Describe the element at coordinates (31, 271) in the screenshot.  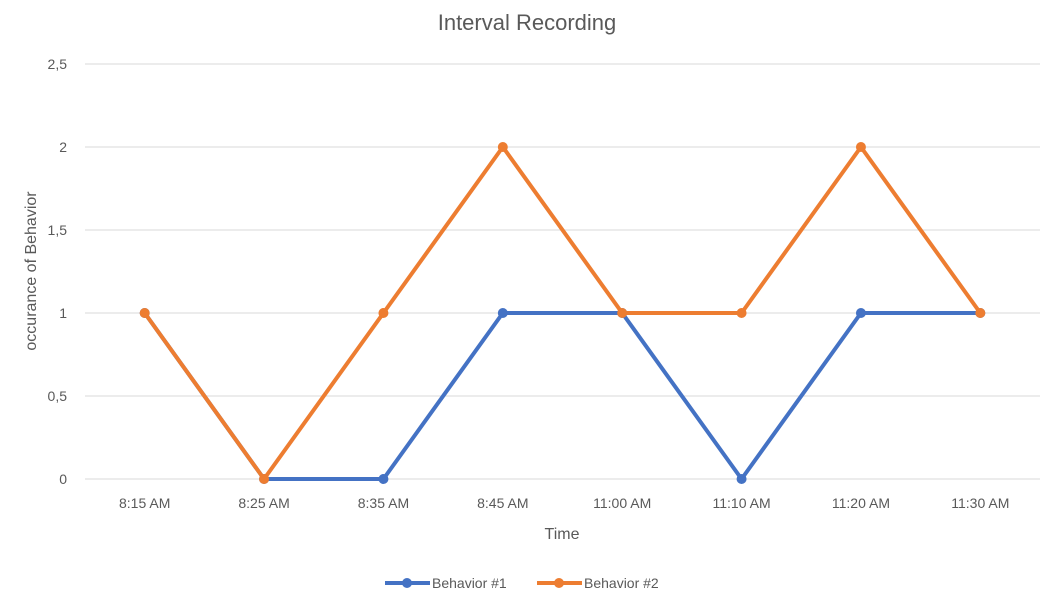
I see `y-axis-label: occurance of Behavior` at that location.